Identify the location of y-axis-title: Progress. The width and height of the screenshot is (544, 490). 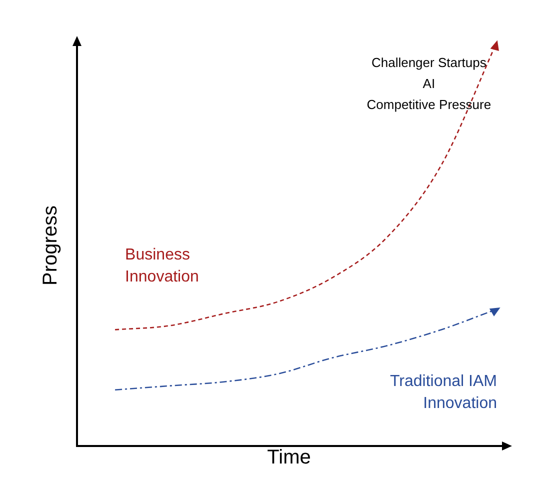
(51, 245).